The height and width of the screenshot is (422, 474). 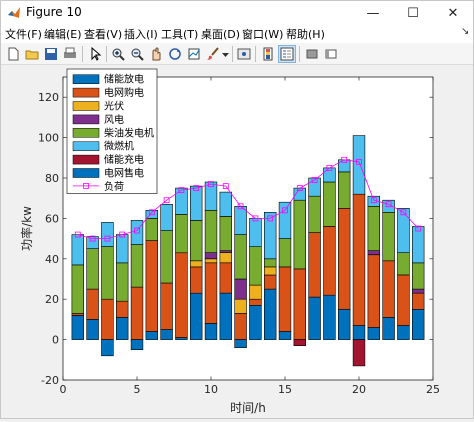 What do you see at coordinates (54, 12) in the screenshot?
I see `window-title: Figure 10` at bounding box center [54, 12].